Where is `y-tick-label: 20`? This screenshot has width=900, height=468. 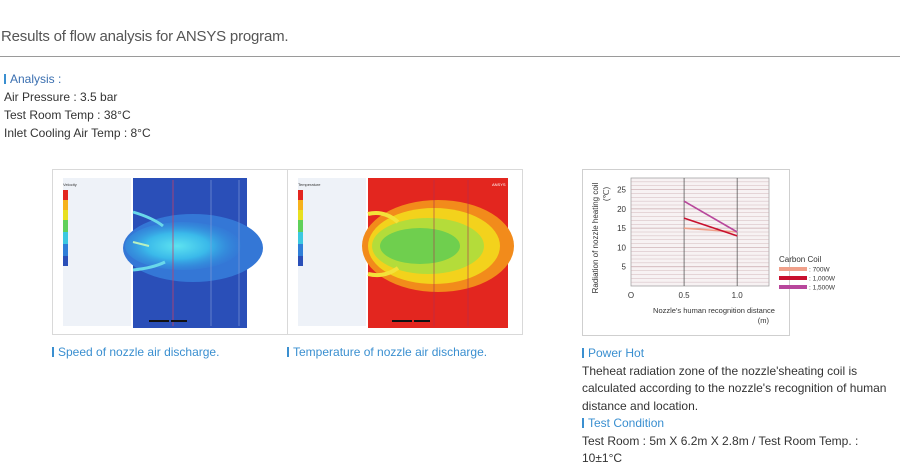
y-tick-label: 20 is located at coordinates (621, 209).